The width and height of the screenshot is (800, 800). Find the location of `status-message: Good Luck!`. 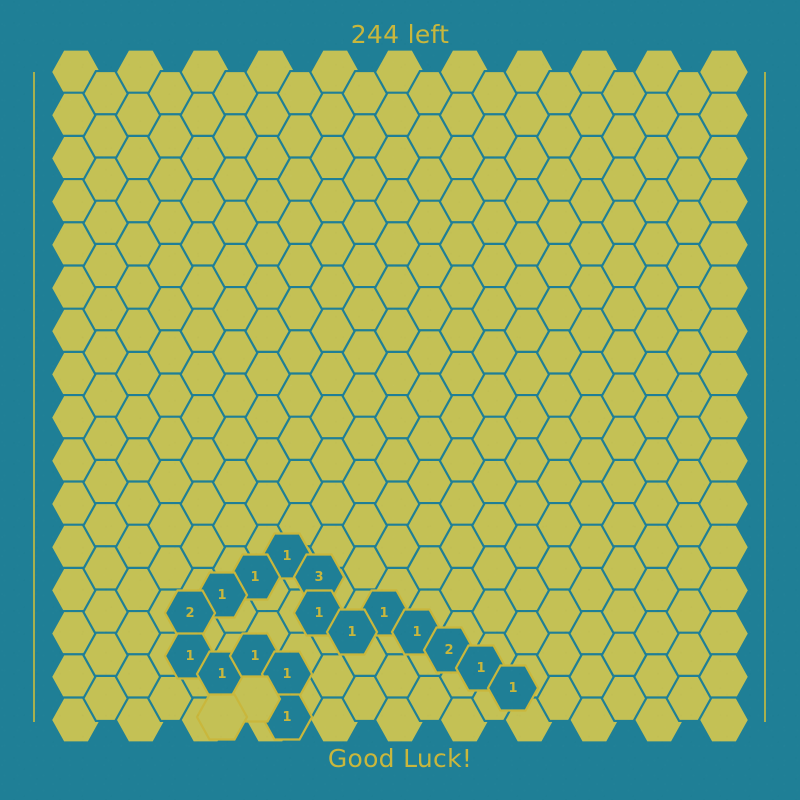

status-message: Good Luck! is located at coordinates (400, 758).